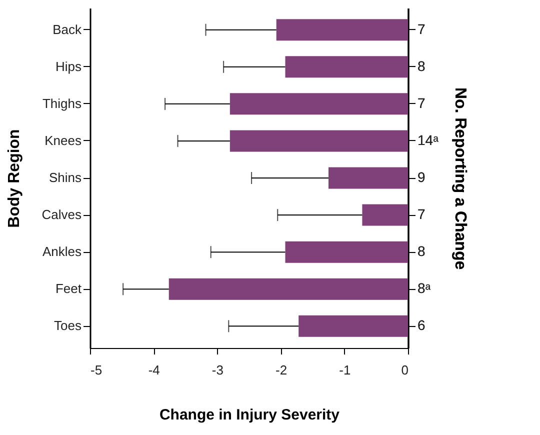 The width and height of the screenshot is (540, 435). What do you see at coordinates (65, 177) in the screenshot?
I see `y-tick-label: Shins` at bounding box center [65, 177].